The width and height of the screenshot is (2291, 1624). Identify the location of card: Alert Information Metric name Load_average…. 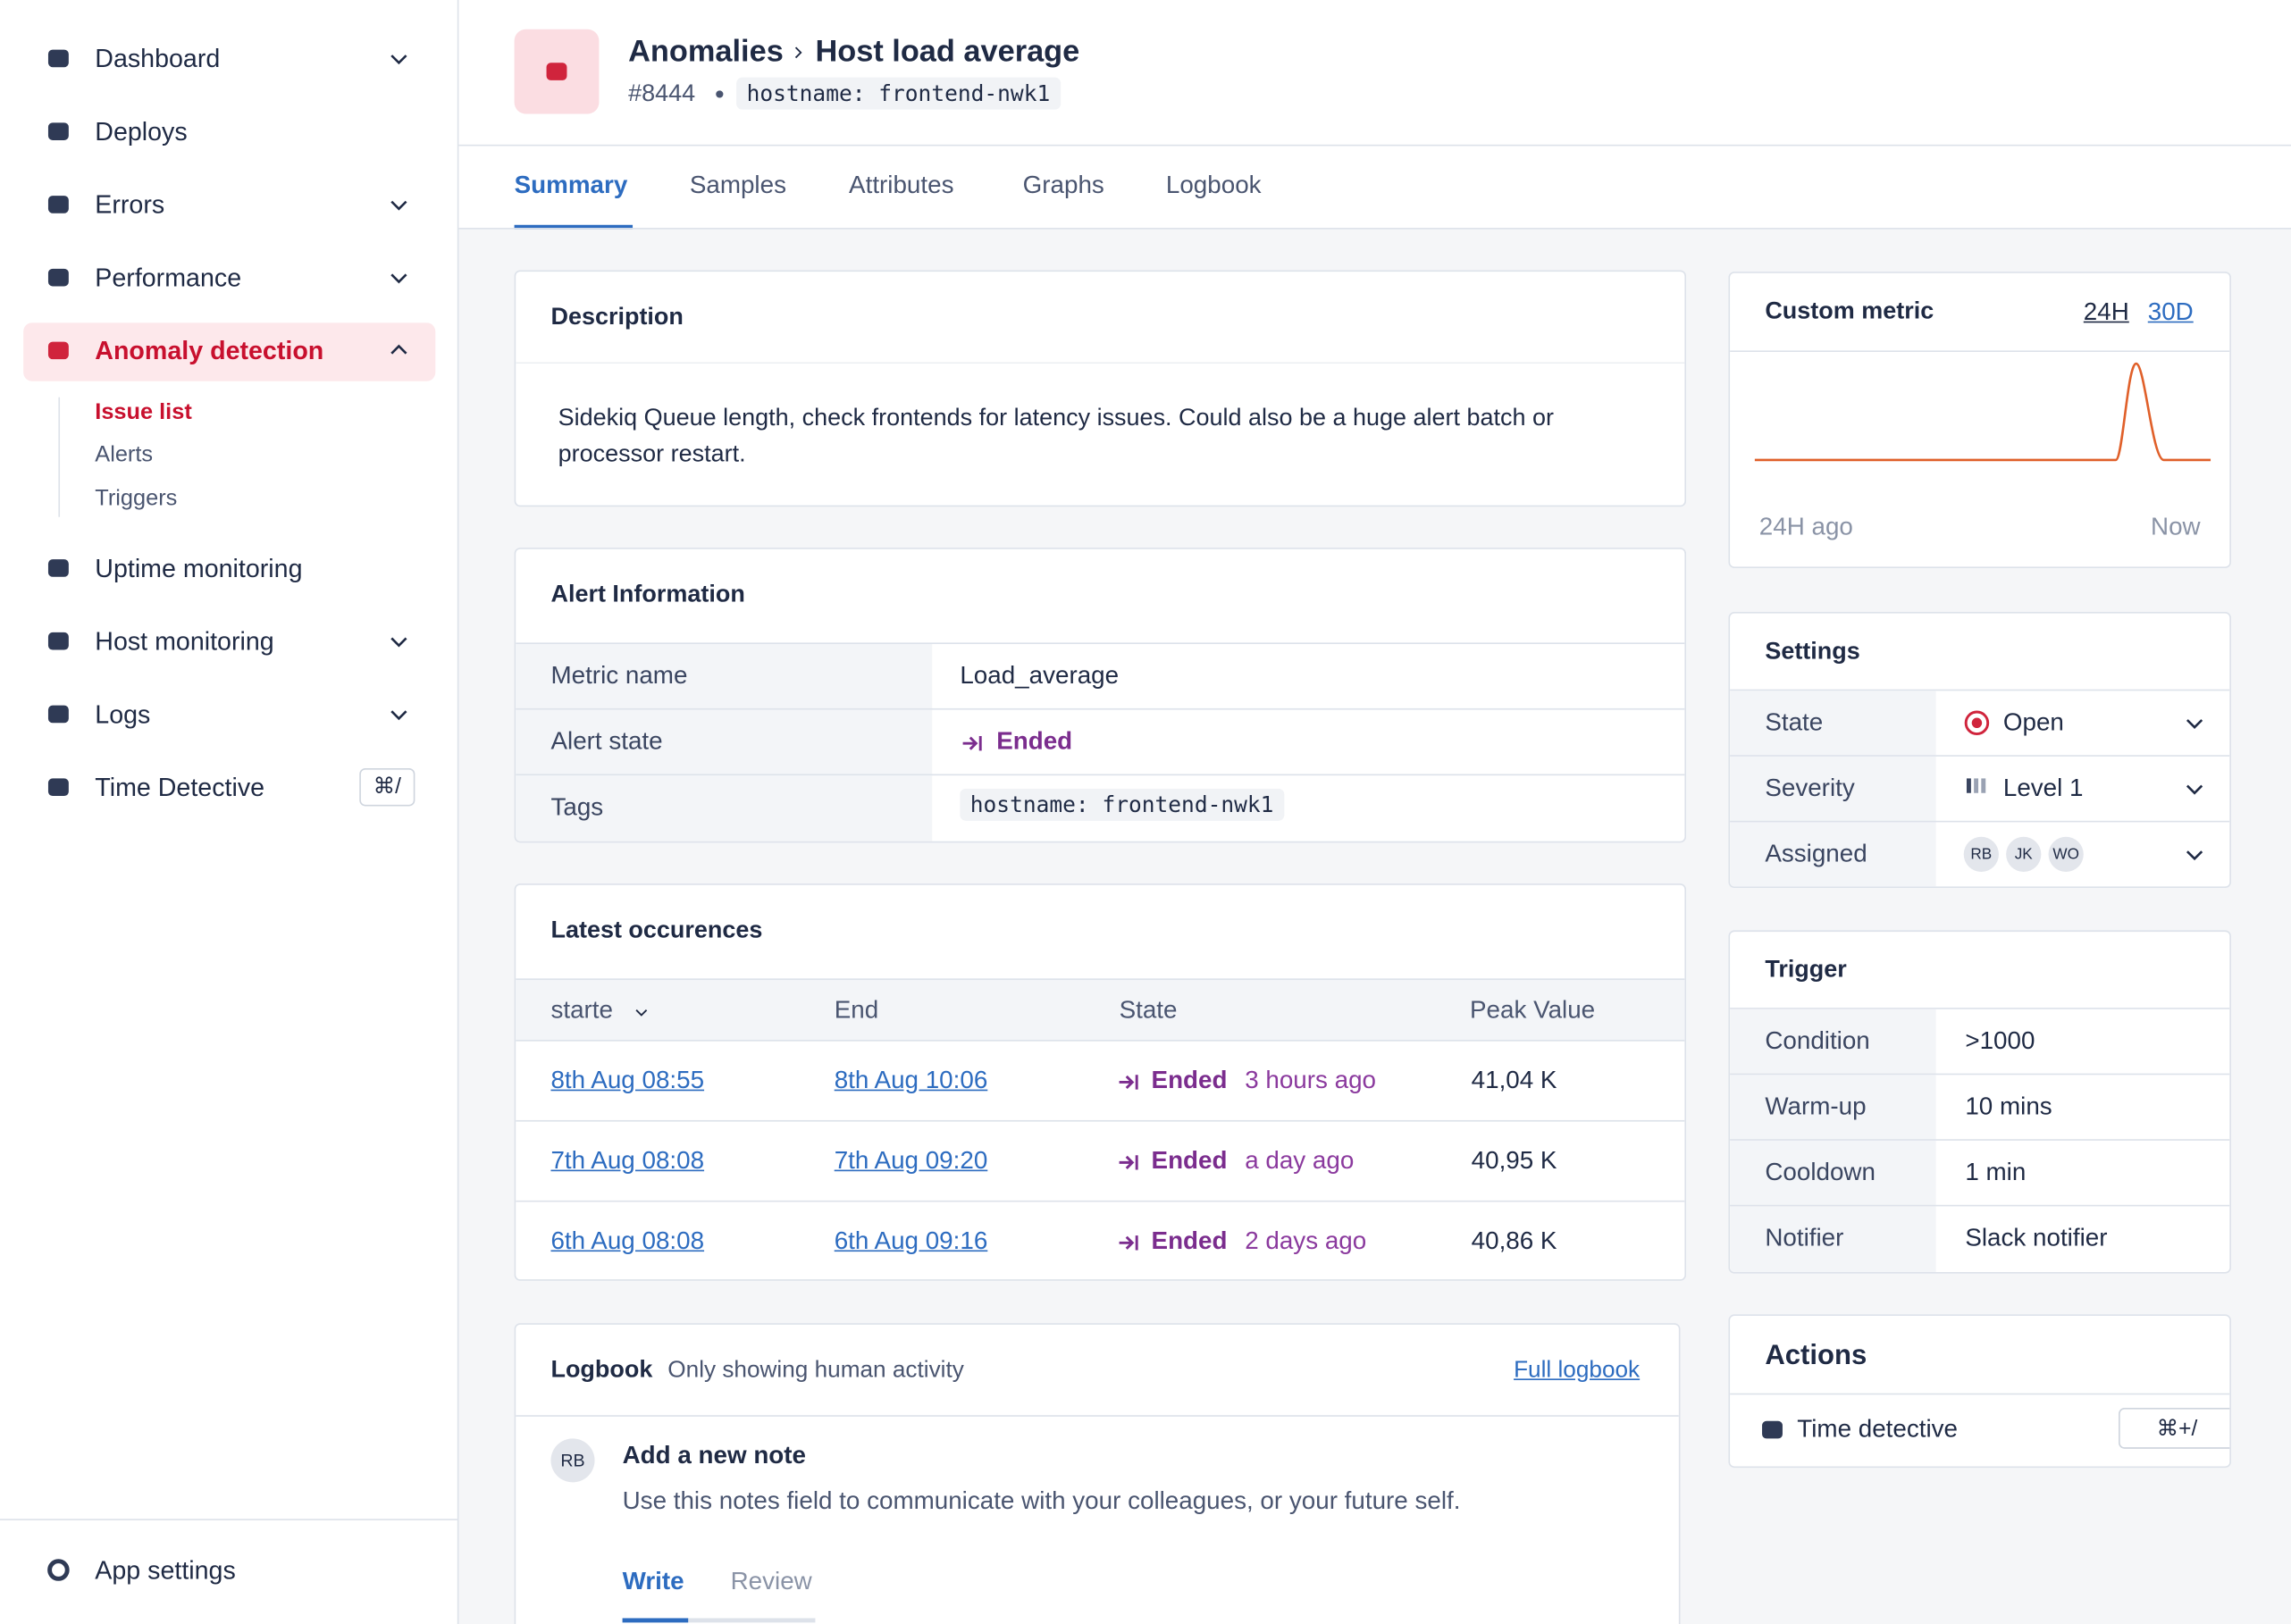
(1100, 695).